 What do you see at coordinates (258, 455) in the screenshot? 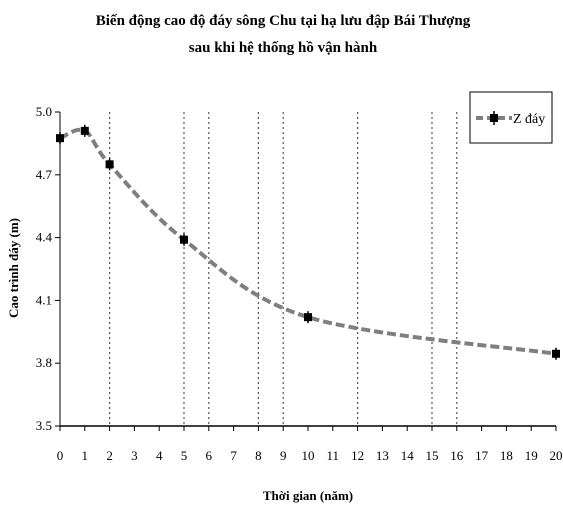
I see `x-tick-label: 8` at bounding box center [258, 455].